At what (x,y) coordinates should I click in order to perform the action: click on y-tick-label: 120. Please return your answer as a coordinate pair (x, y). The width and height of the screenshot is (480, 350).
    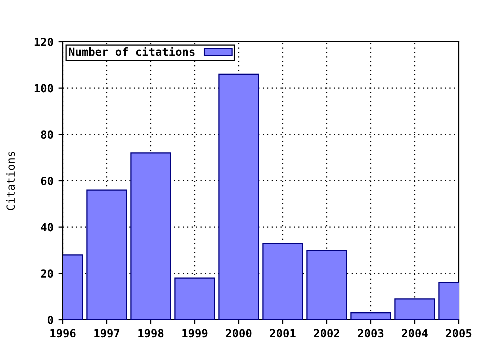
    Looking at the image, I should click on (44, 42).